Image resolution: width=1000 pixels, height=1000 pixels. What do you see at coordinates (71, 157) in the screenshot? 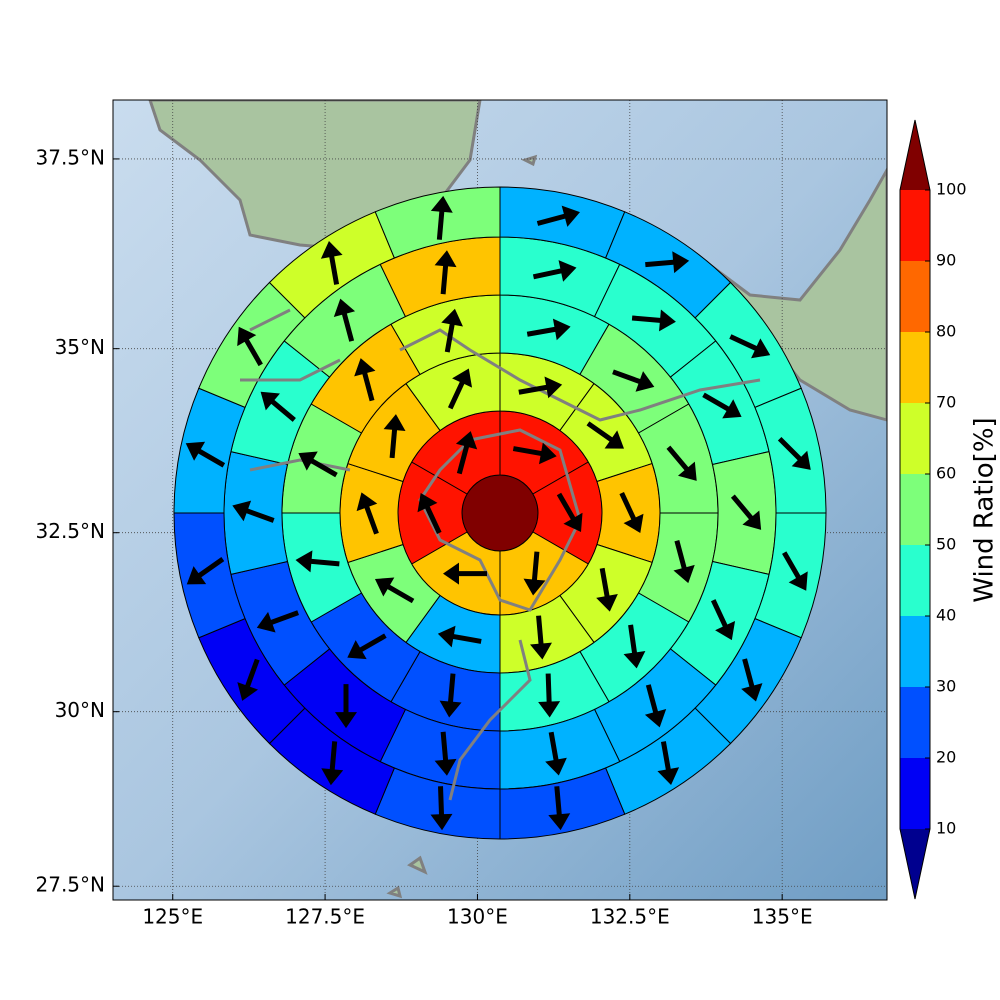
I see `y-tick-label: 37.5°N` at bounding box center [71, 157].